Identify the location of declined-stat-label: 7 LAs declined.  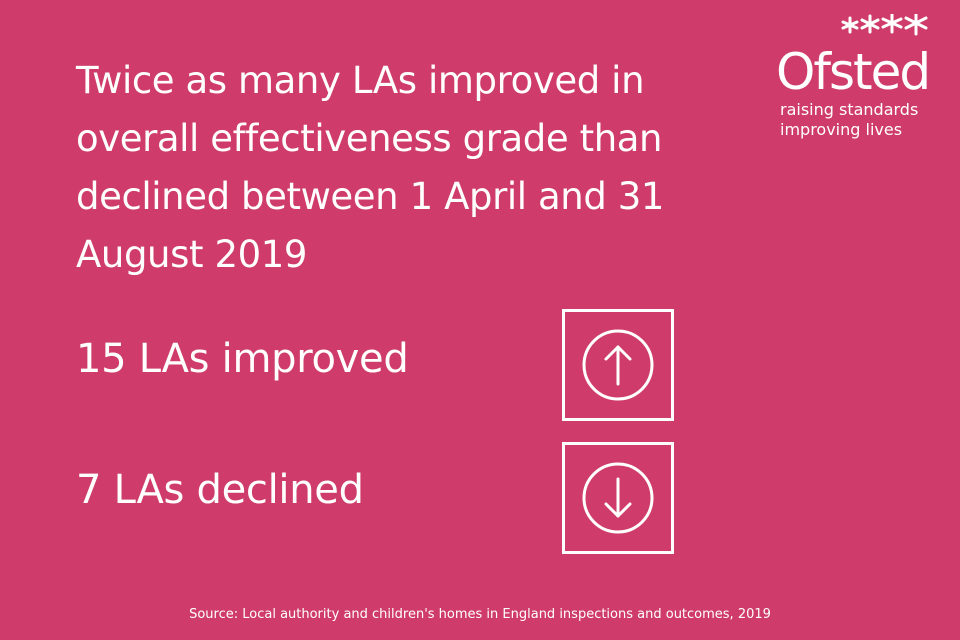
(220, 490).